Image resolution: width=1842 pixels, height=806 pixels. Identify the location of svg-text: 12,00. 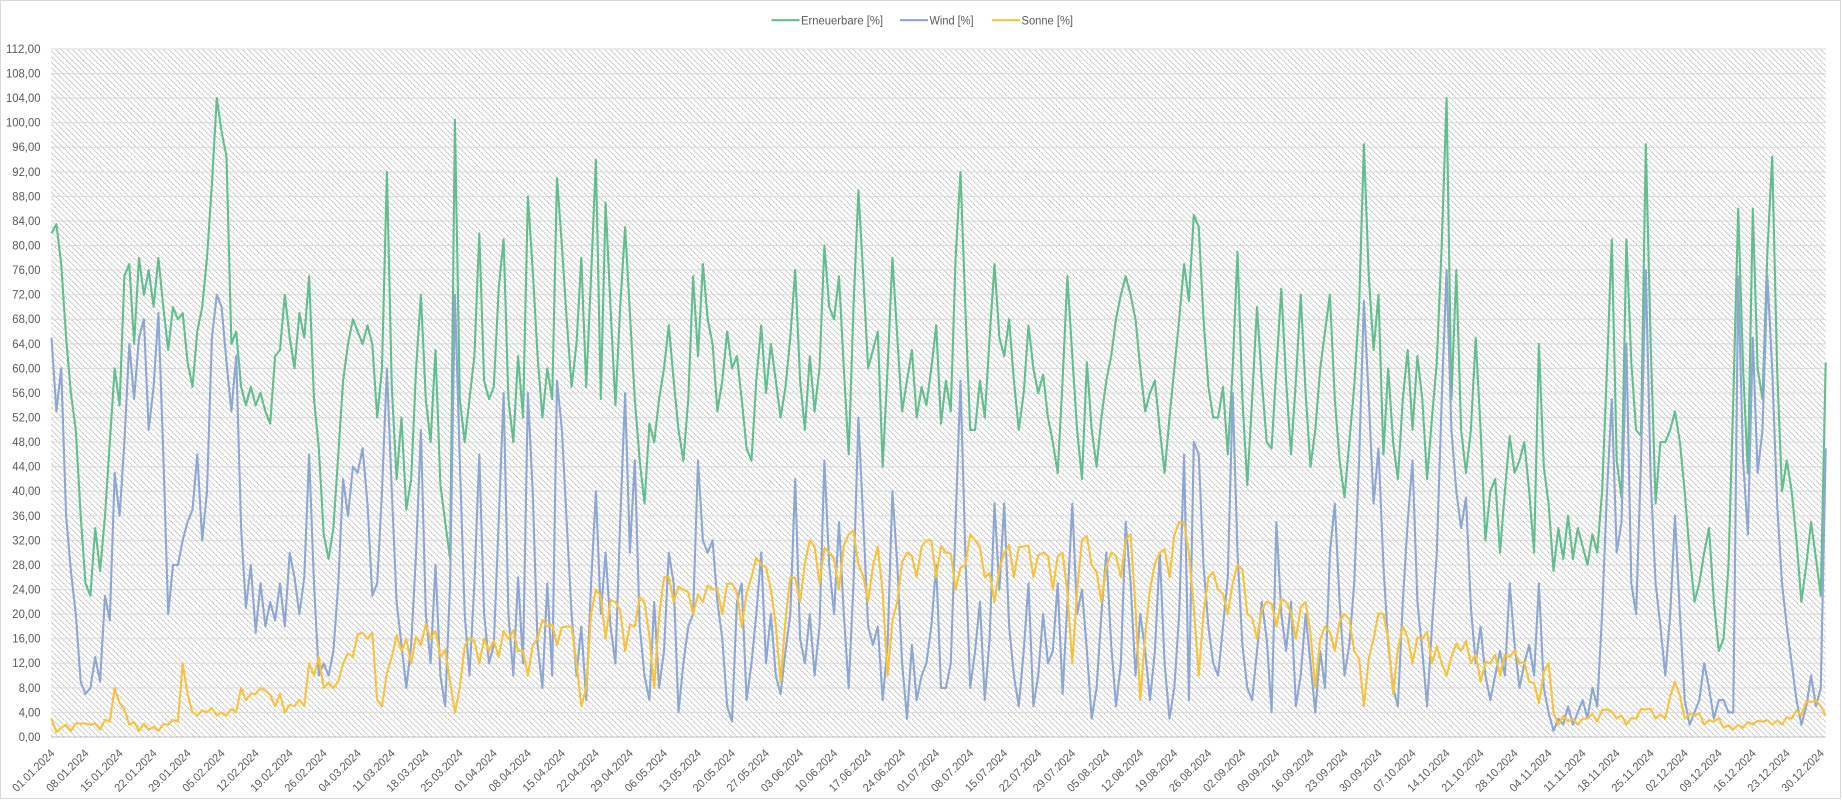
(26, 663).